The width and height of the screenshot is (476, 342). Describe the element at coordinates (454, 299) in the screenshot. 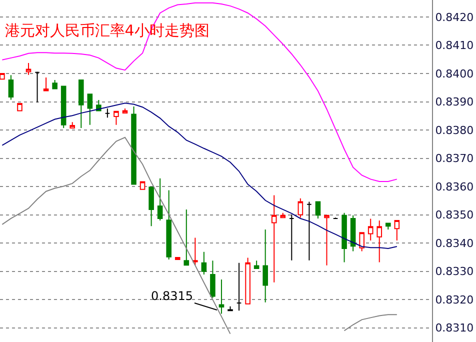

I see `y-tick-label: 0.8320` at that location.